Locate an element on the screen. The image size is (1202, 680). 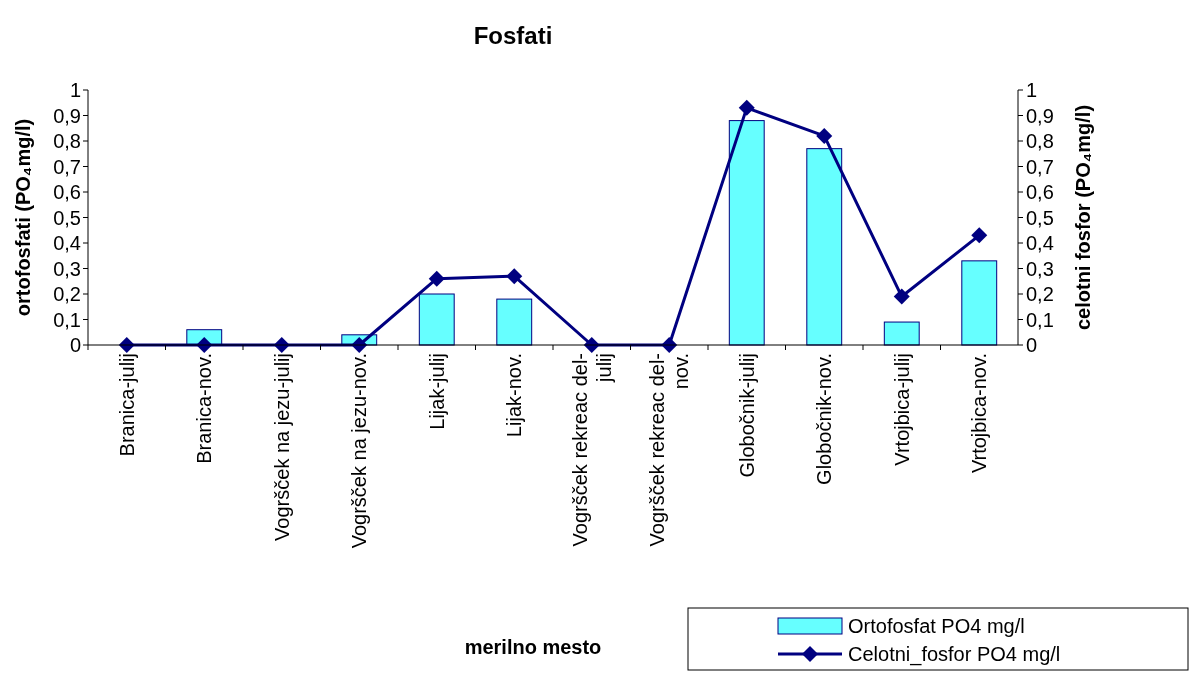
y-tick-label: 0 is located at coordinates (75, 345).